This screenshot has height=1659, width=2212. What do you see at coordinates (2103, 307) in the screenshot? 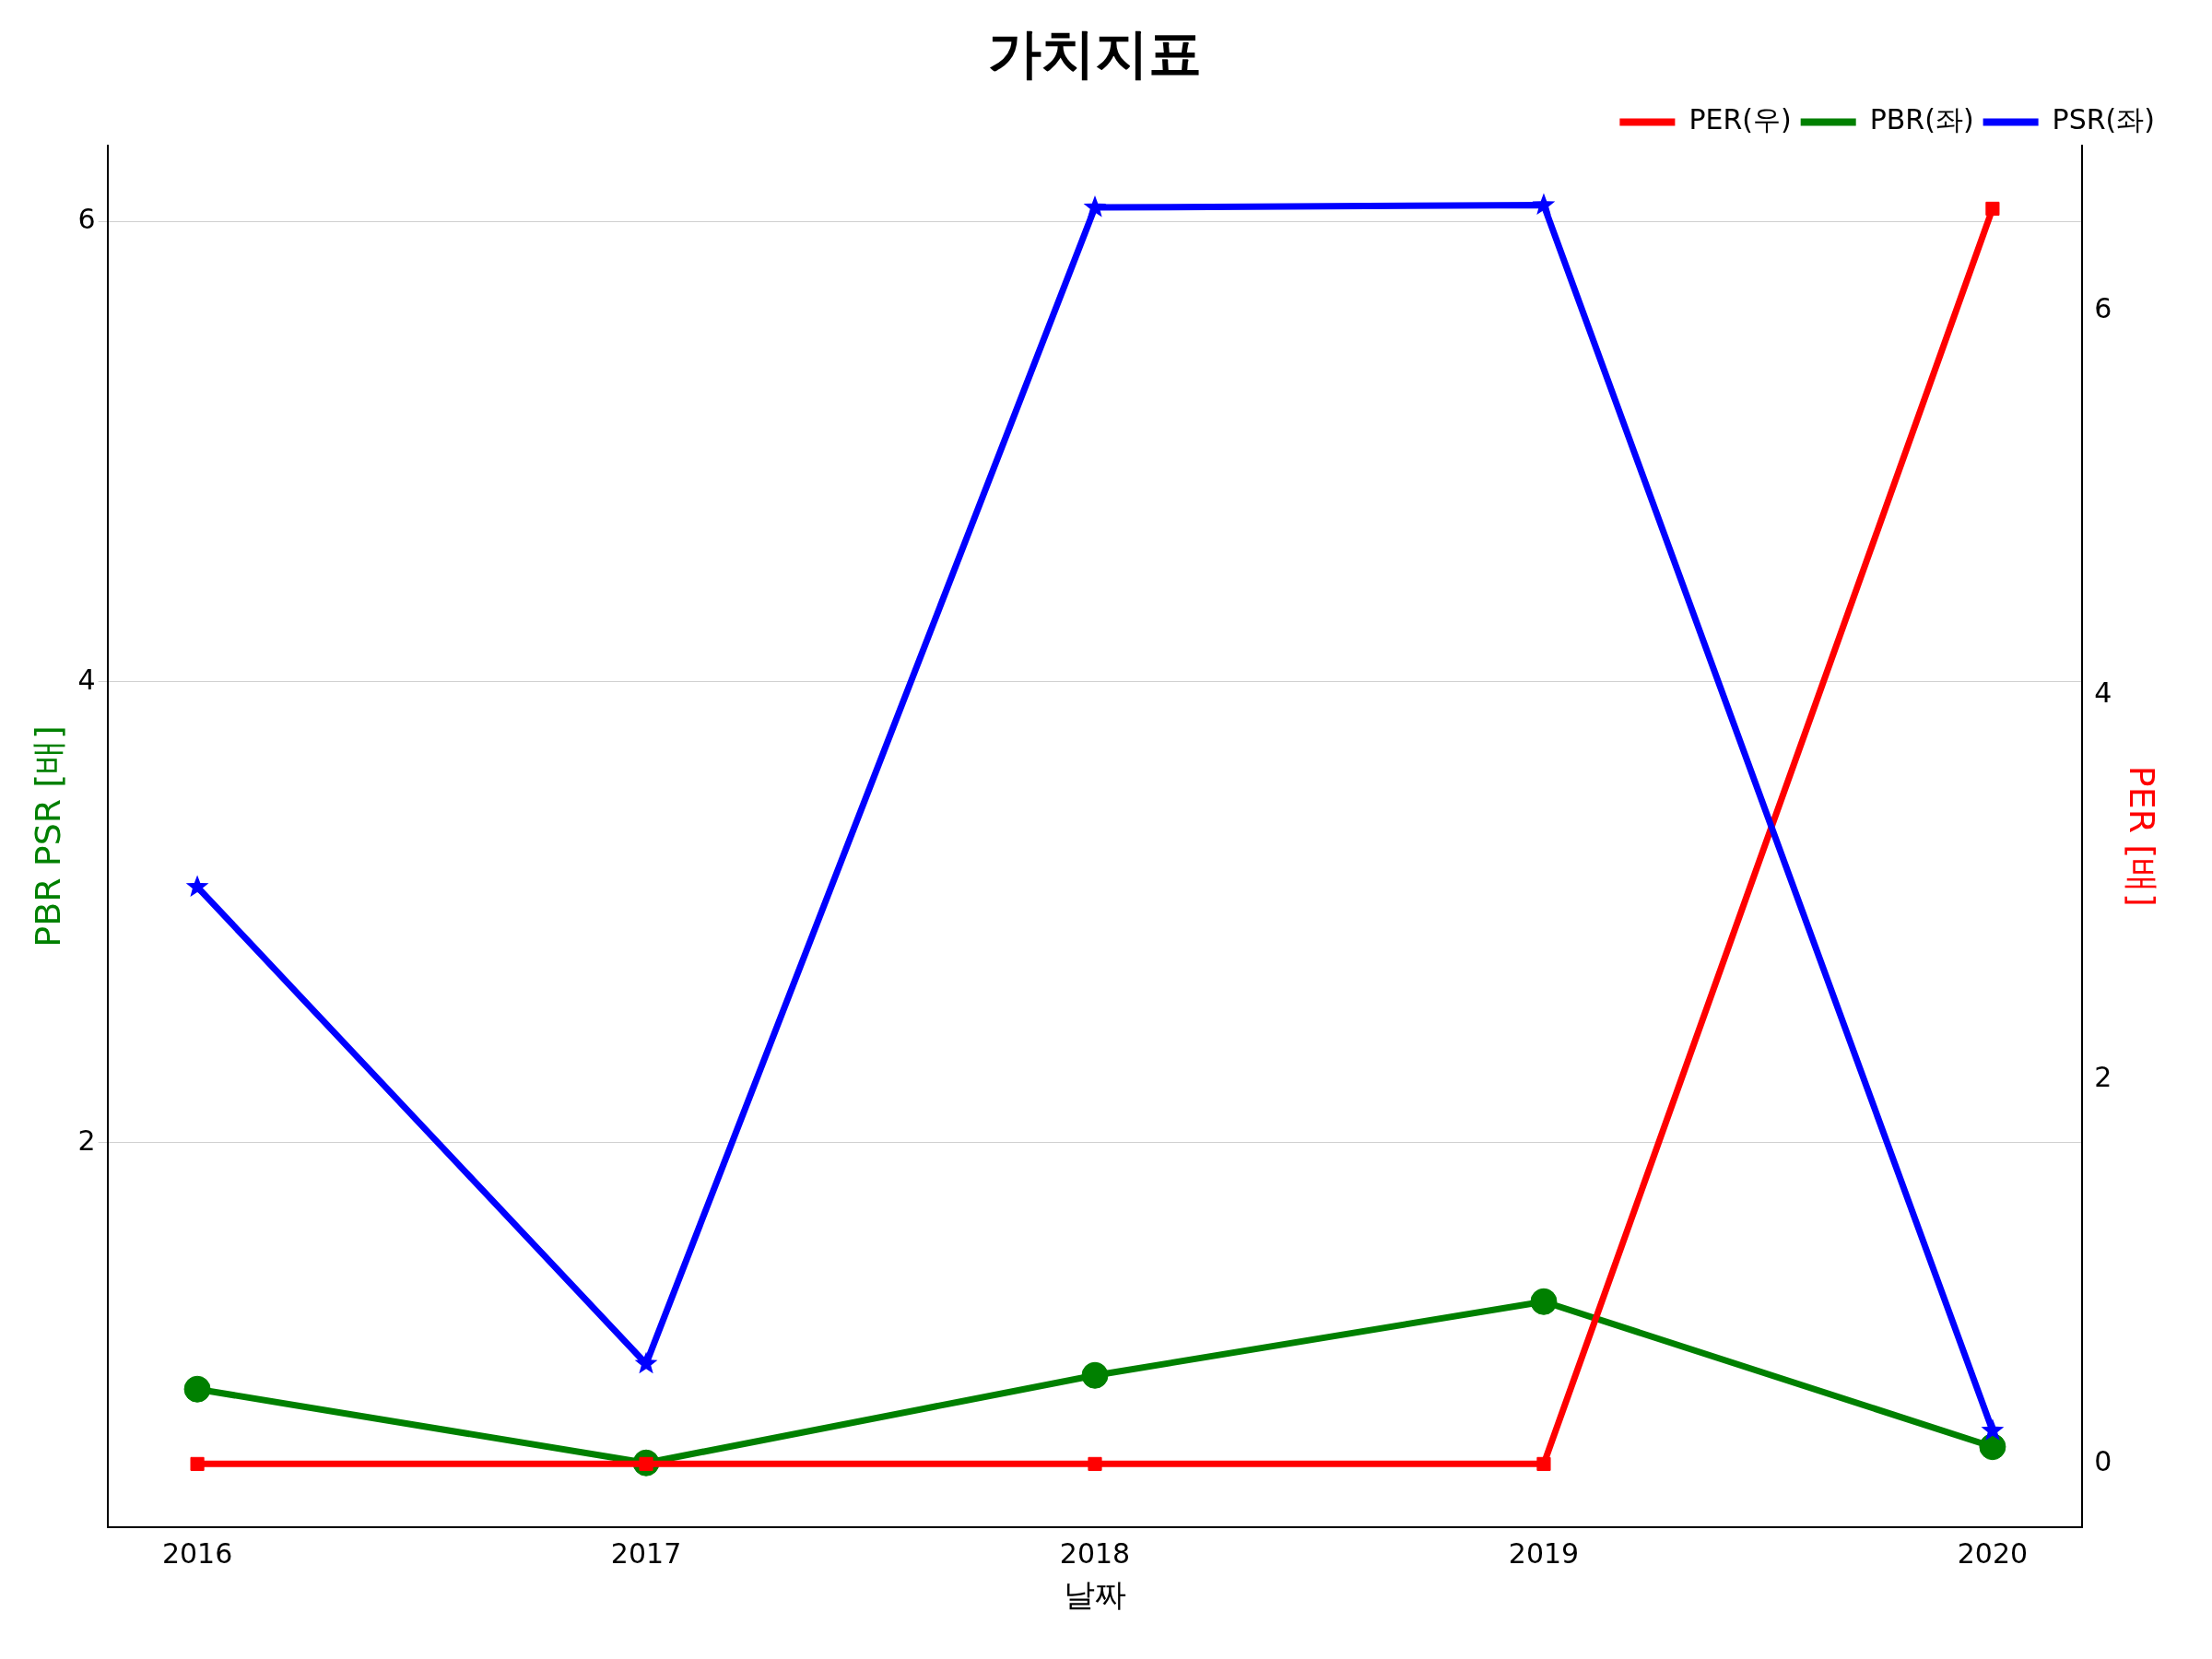
I see `y2-tick-label: 6` at bounding box center [2103, 307].